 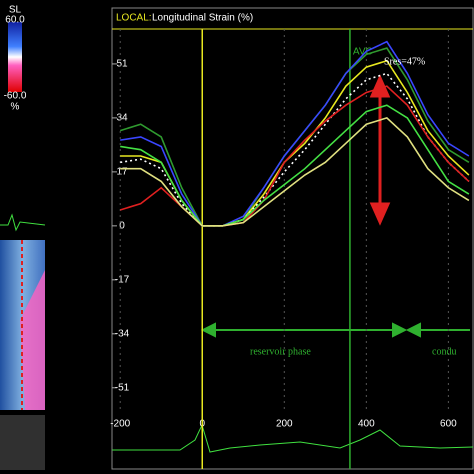 What do you see at coordinates (122, 118) in the screenshot?
I see `y-tick-label: 34` at bounding box center [122, 118].